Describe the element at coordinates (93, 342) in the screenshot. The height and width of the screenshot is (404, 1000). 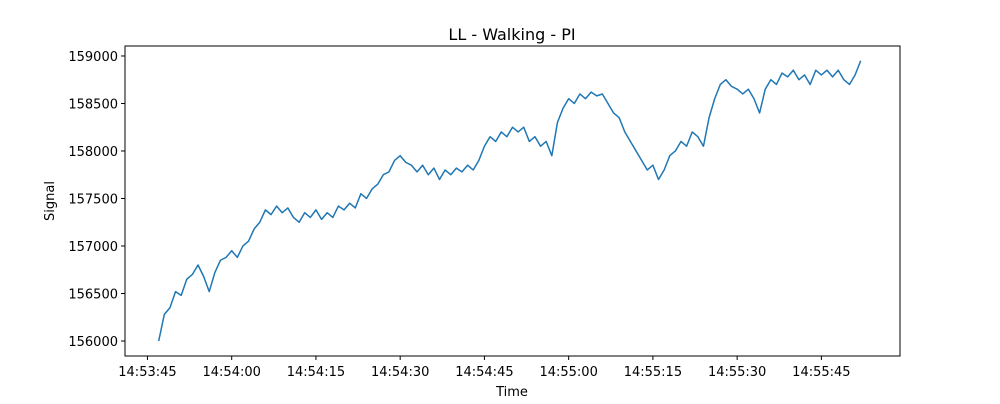
I see `y-tick-label: 156000` at that location.